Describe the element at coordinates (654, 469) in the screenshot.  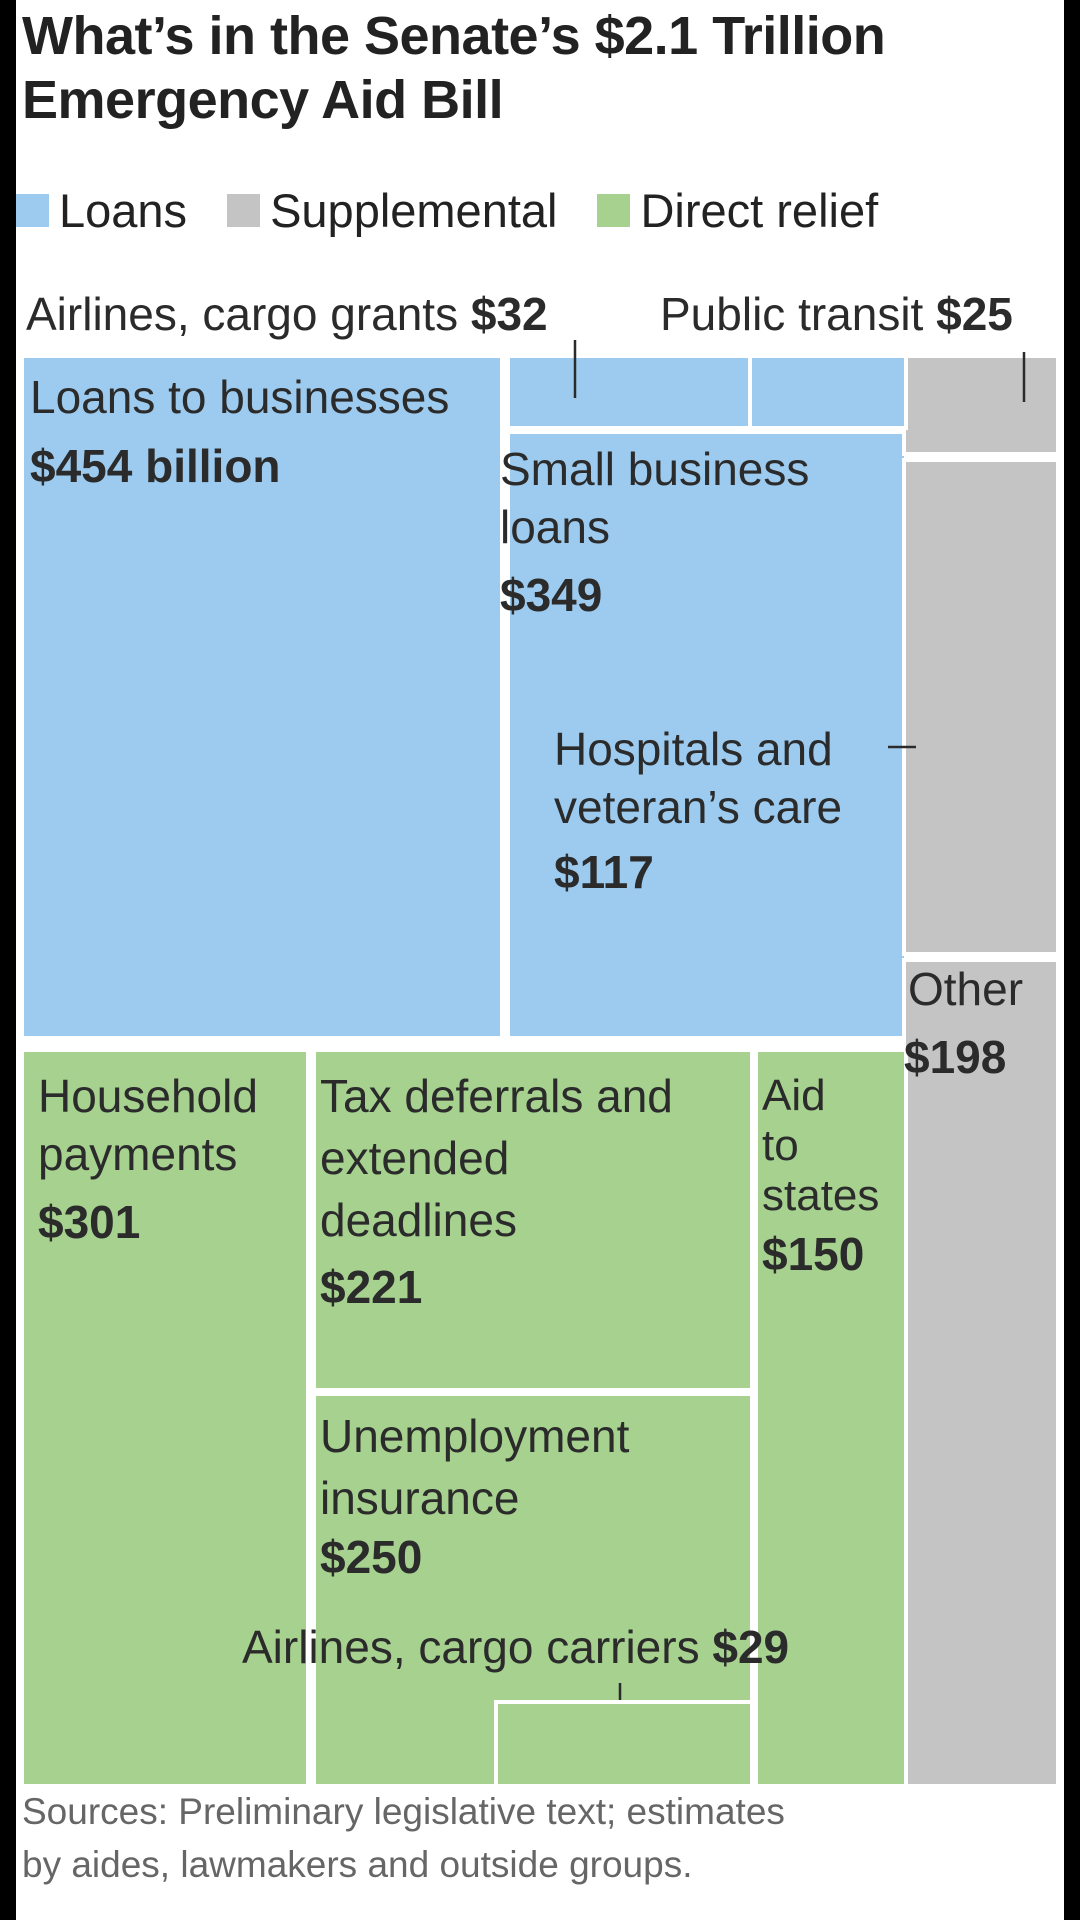
I see `label-line: Small business` at that location.